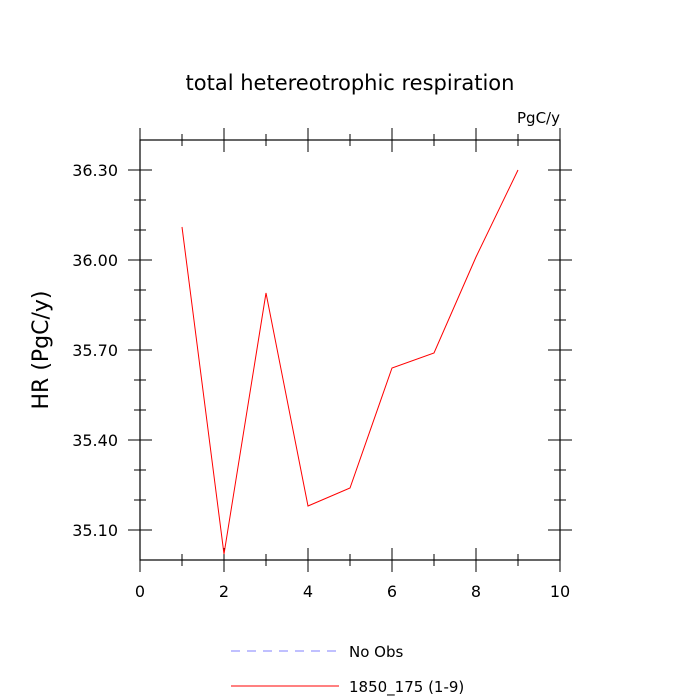  Describe the element at coordinates (95, 530) in the screenshot. I see `y-tick-label: 35.10` at that location.